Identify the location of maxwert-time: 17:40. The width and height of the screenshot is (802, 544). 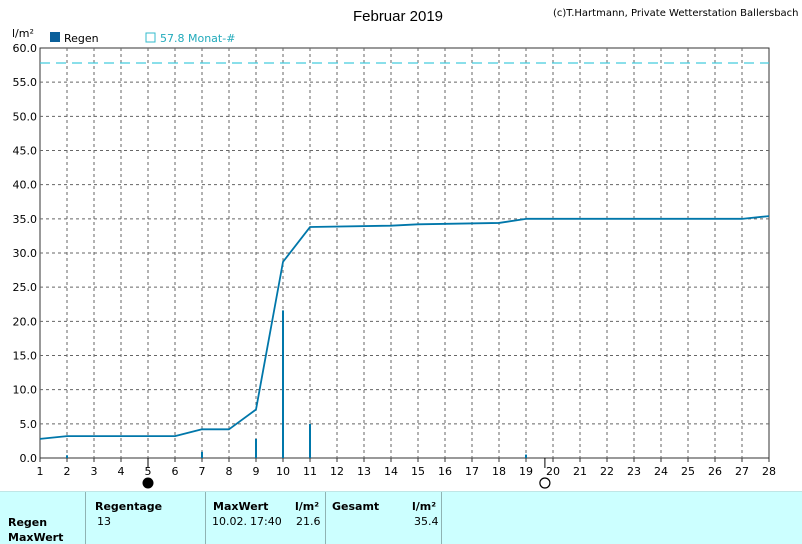
(266, 521).